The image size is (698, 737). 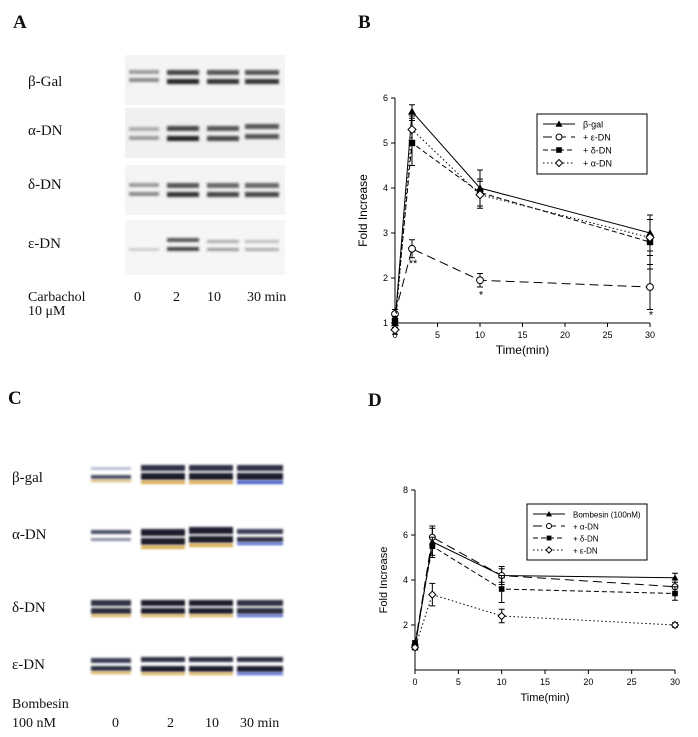 I want to click on x-tick-label: 20, so click(x=565, y=335).